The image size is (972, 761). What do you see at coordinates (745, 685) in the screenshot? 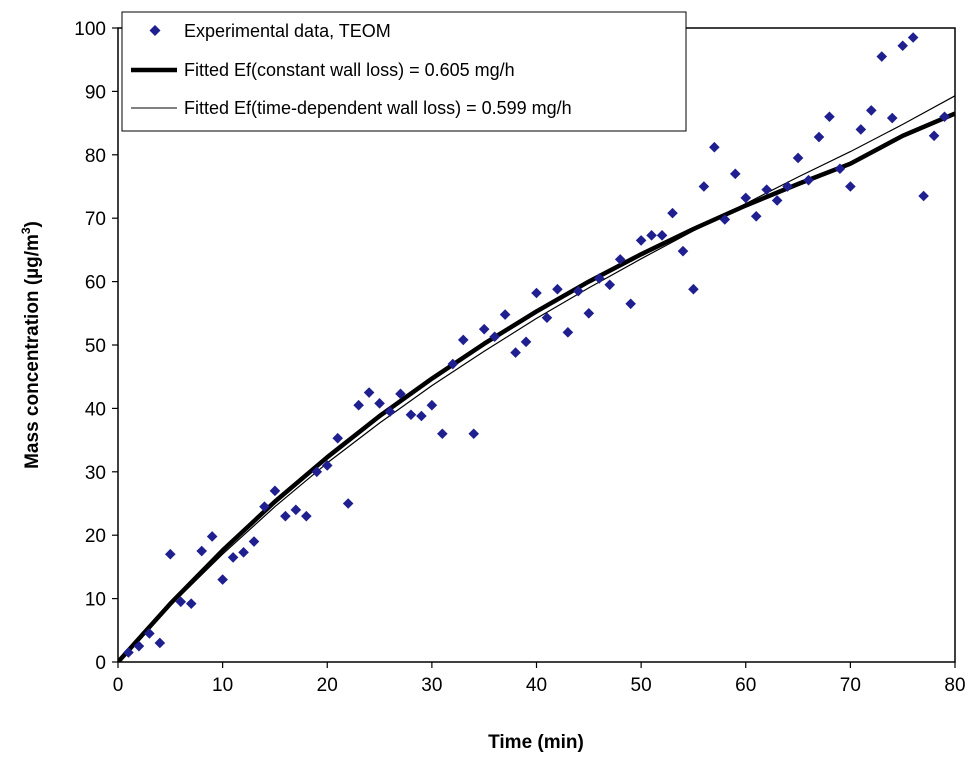
I see `x-tick-label: 60` at bounding box center [745, 685].